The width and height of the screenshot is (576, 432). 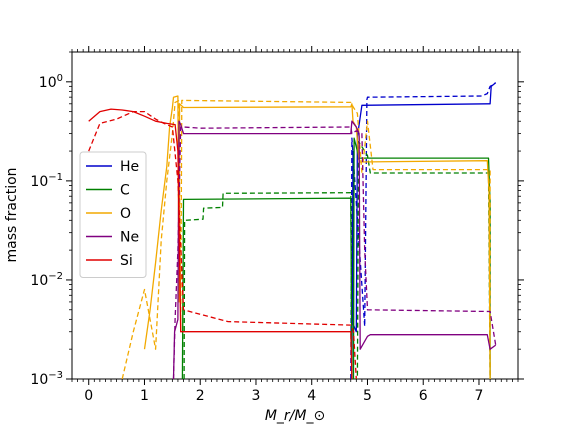 I want to click on y-tick-label: 10⁰, so click(x=51, y=82).